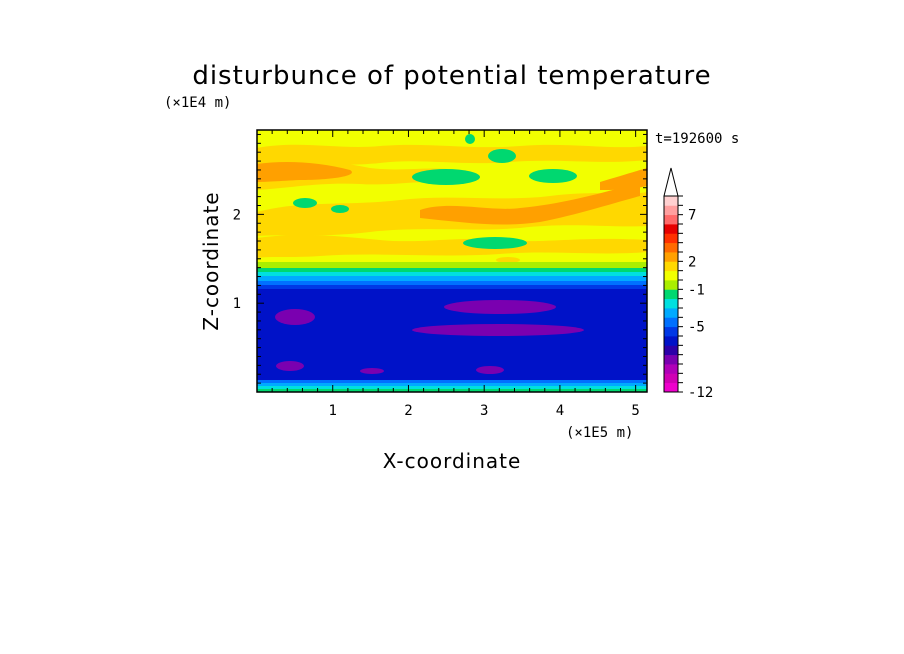 The height and width of the screenshot is (654, 904). What do you see at coordinates (696, 290) in the screenshot?
I see `colorbar-label: -1` at bounding box center [696, 290].